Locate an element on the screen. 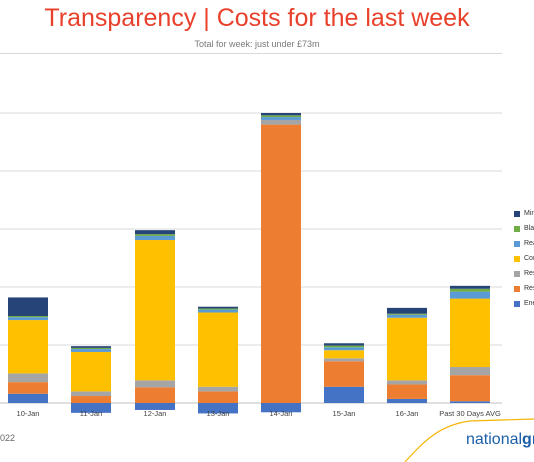 This screenshot has width=534, height=462. chart-title: Transparency | Costs for the last week is located at coordinates (257, 18).